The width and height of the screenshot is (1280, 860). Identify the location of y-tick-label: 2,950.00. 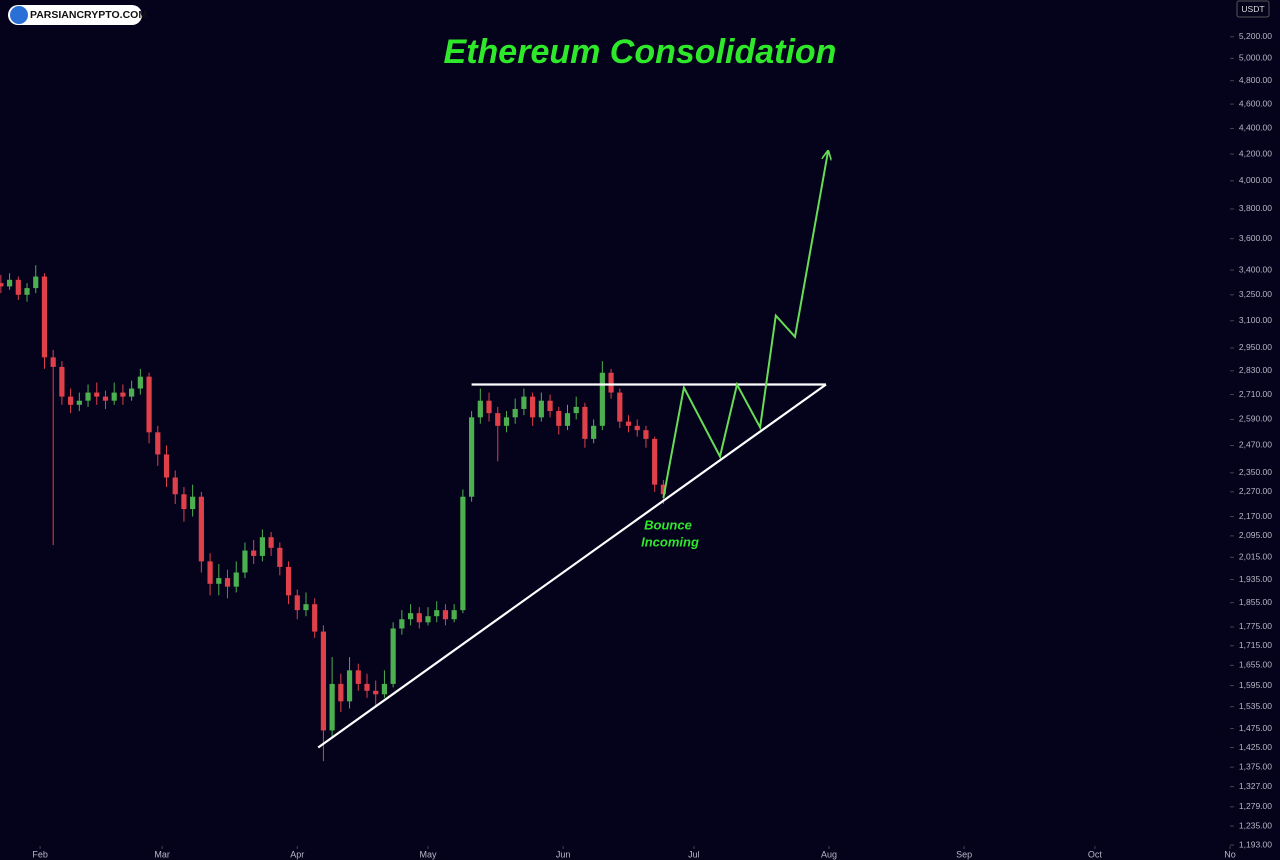
(1255, 347).